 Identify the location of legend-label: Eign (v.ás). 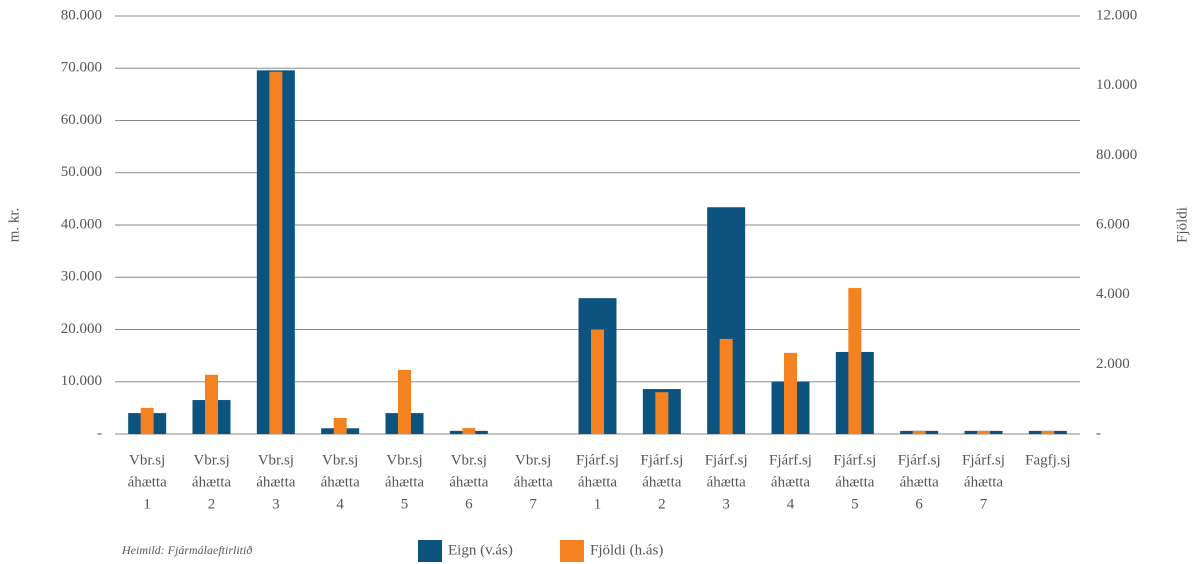
(480, 550).